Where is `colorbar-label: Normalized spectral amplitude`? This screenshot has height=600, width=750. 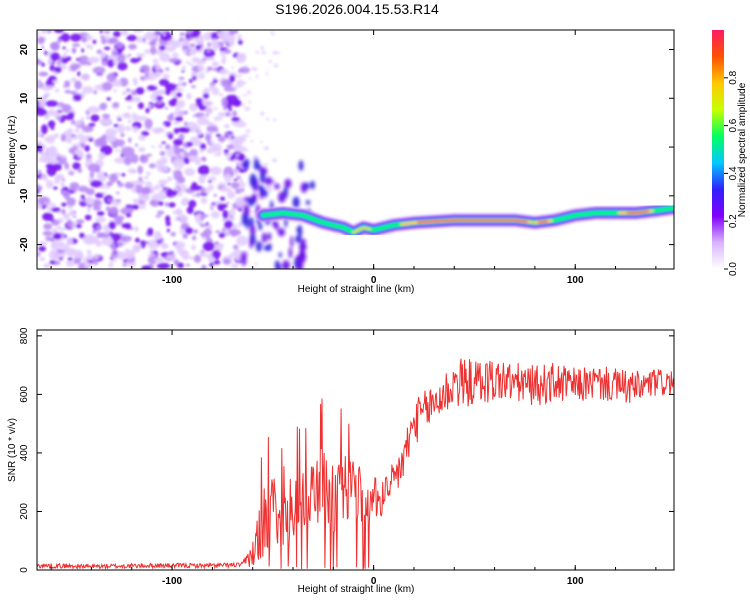 colorbar-label: Normalized spectral amplitude is located at coordinates (742, 149).